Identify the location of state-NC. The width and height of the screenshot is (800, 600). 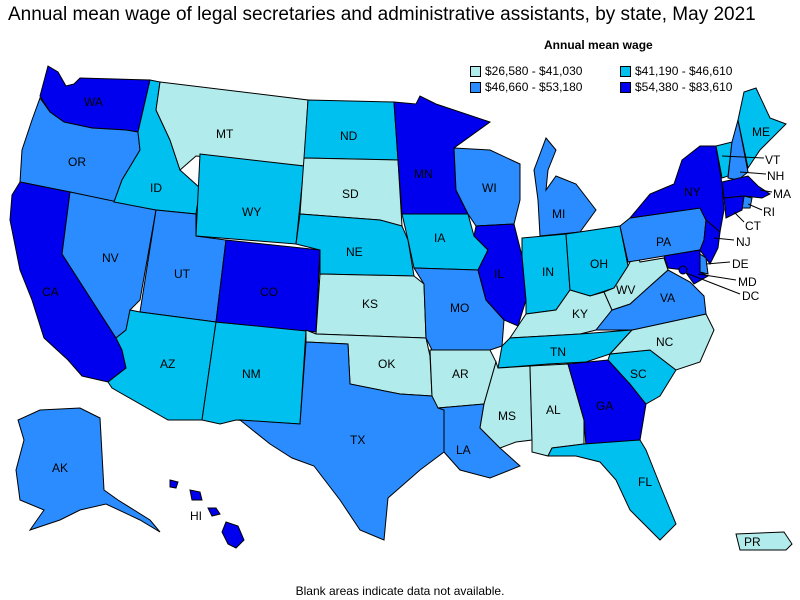
(661, 342).